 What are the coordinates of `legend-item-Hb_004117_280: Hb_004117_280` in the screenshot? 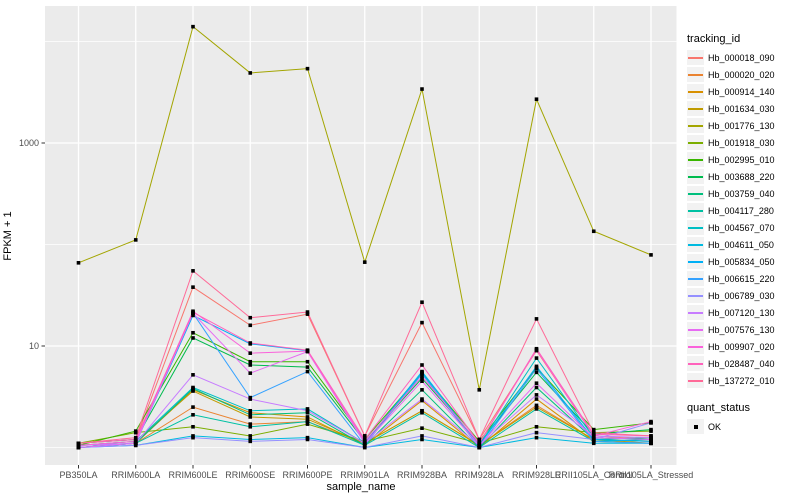 It's located at (743, 210).